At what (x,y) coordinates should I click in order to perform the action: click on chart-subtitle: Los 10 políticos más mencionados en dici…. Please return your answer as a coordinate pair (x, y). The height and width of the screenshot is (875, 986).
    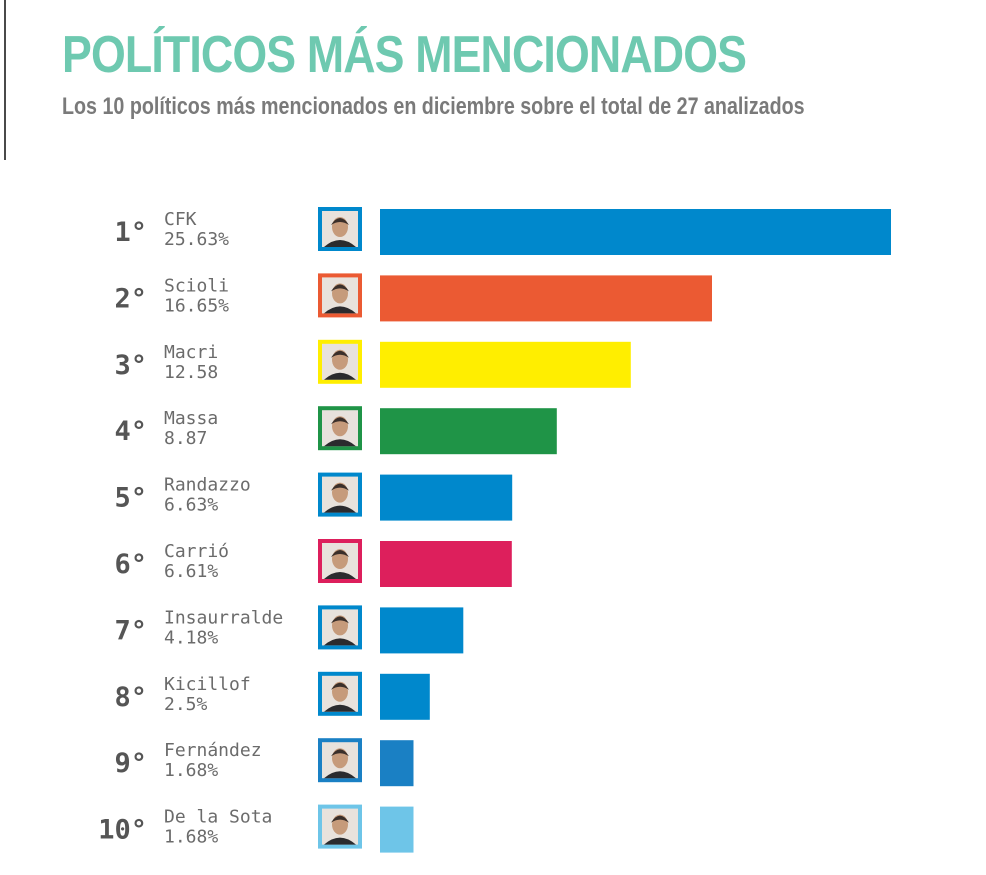
    Looking at the image, I should click on (433, 106).